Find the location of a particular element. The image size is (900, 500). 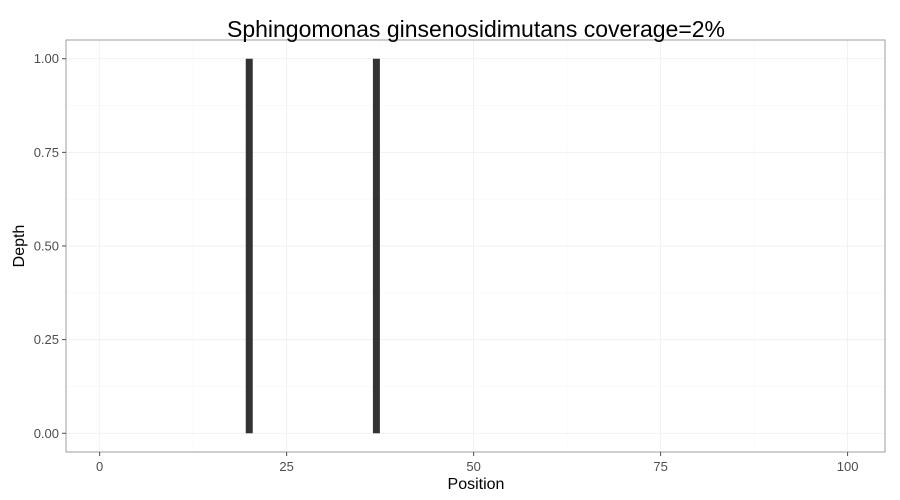

y-tick-label: 0.75 is located at coordinates (46, 152).